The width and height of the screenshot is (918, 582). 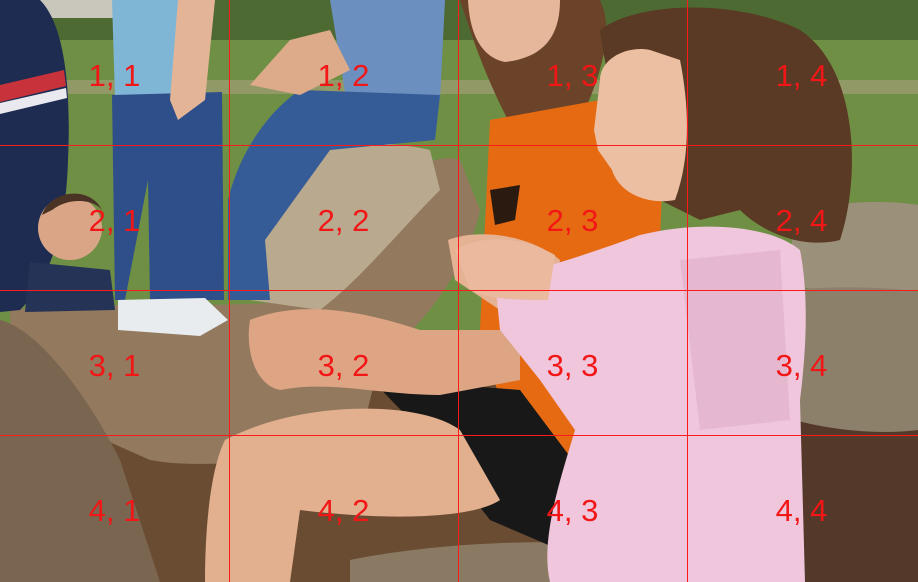 What do you see at coordinates (300, 62) in the screenshot?
I see `adult-arm` at bounding box center [300, 62].